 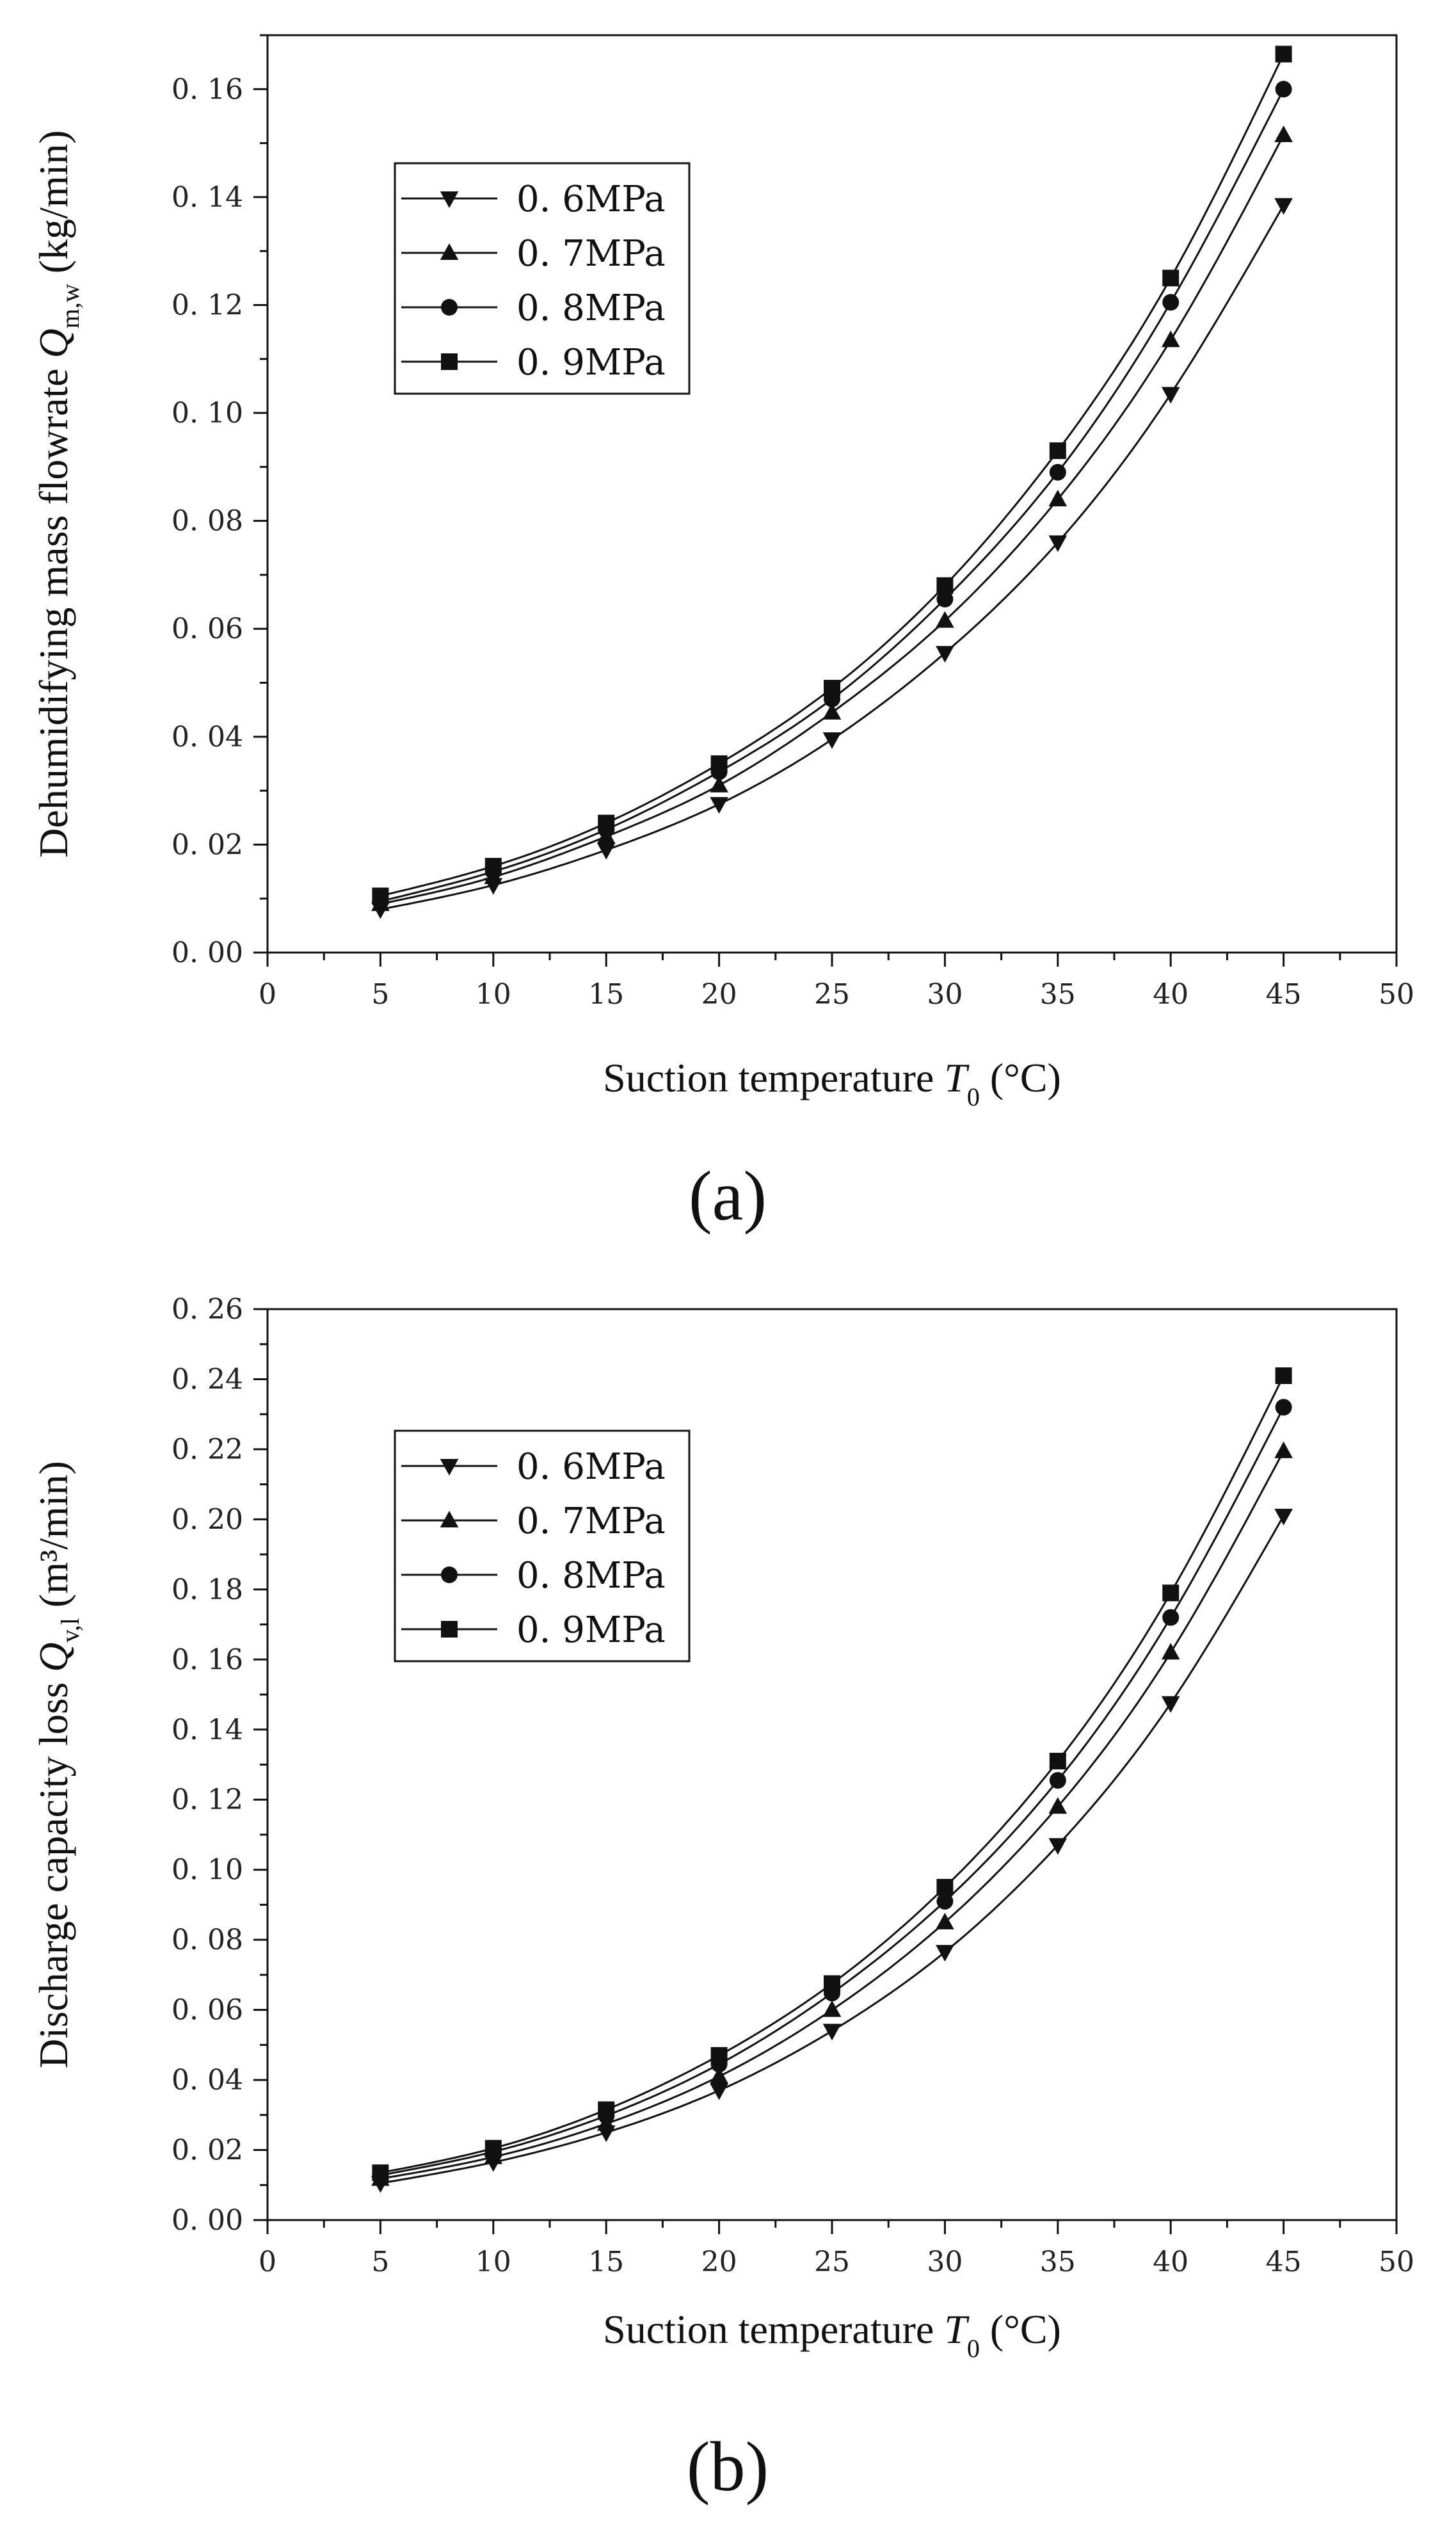 What do you see at coordinates (53, 607) in the screenshot?
I see `y-axis-title-main: Dehumidifying mass flowrate` at bounding box center [53, 607].